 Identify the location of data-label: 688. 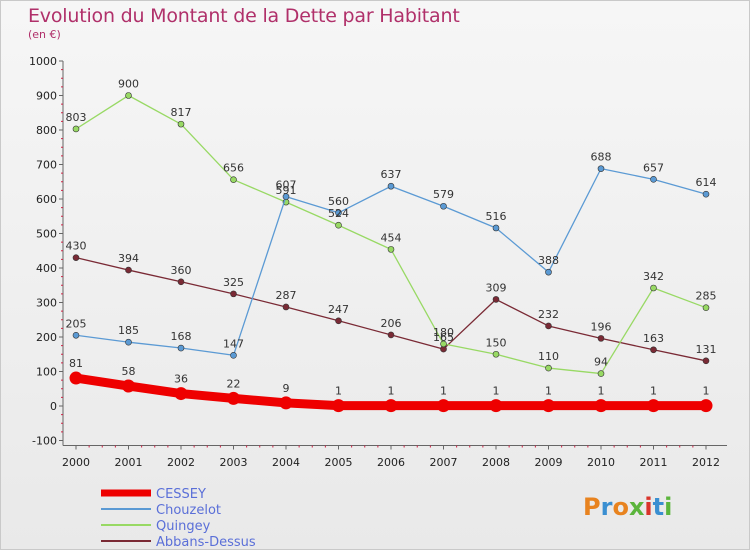
(601, 157).